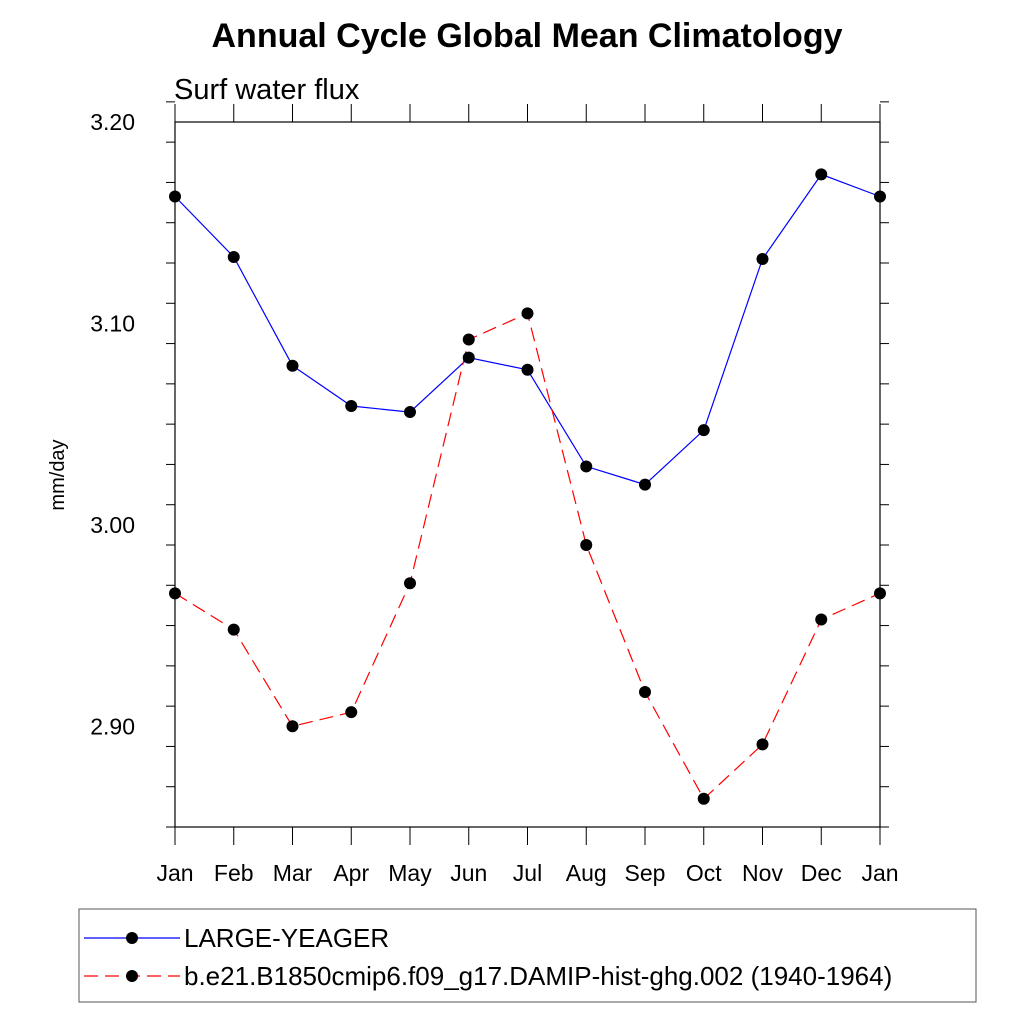 The image size is (1024, 1024). I want to click on x-tick-label: Jul, so click(527, 873).